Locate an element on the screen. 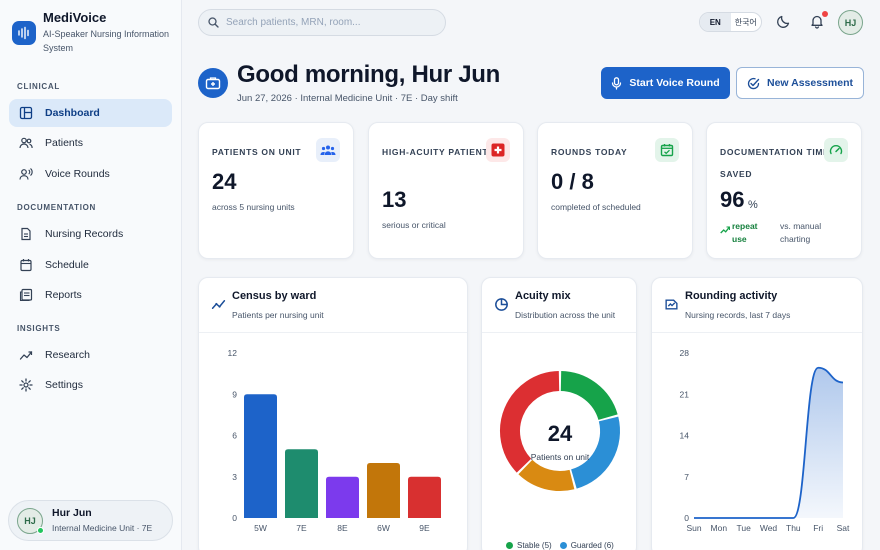 The image size is (880, 550). stat-label: ROUNDS TODAY is located at coordinates (589, 152).